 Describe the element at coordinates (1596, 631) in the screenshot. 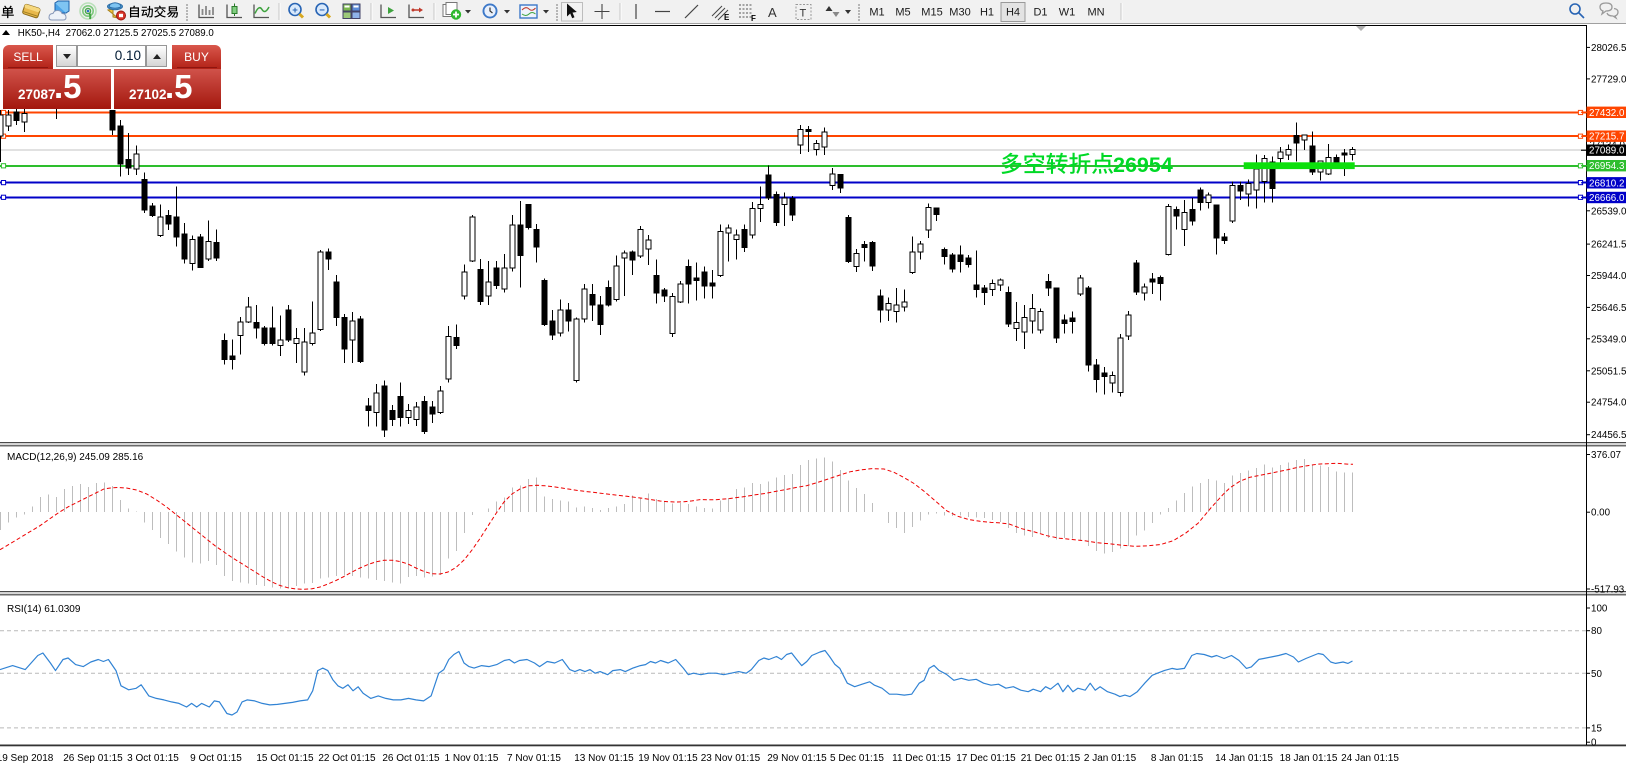

I see `svg-text: 80` at that location.